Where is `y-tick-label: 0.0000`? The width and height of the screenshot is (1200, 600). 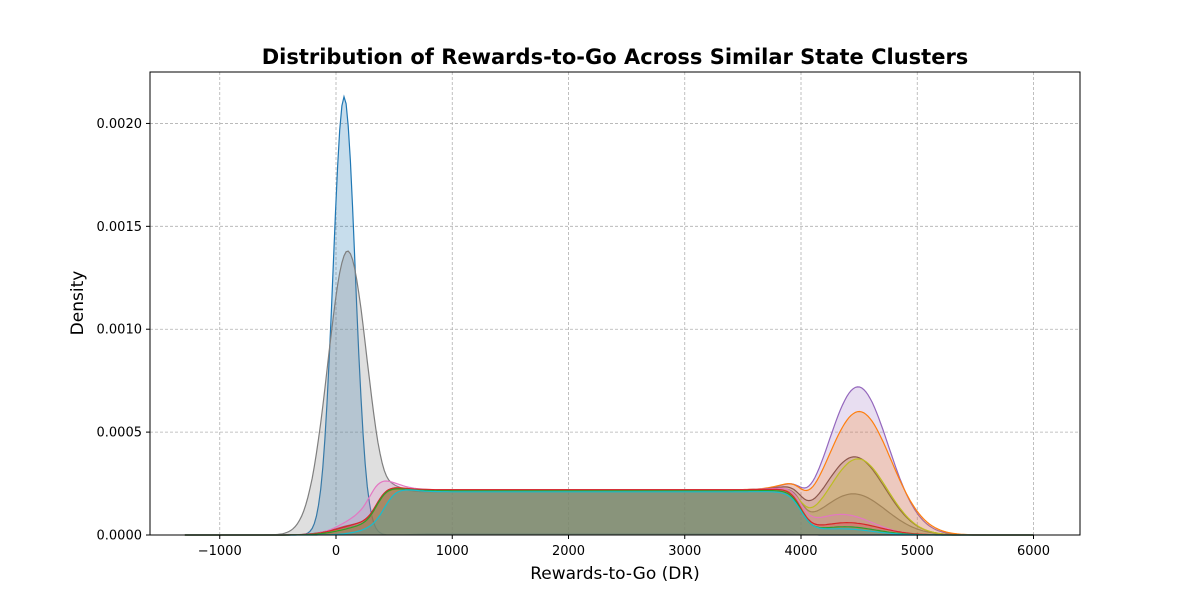
y-tick-label: 0.0000 is located at coordinates (120, 536).